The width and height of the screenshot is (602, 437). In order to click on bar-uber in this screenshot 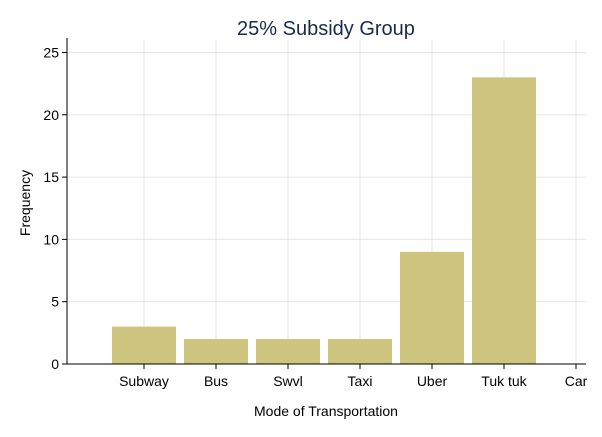, I will do `click(432, 307)`.